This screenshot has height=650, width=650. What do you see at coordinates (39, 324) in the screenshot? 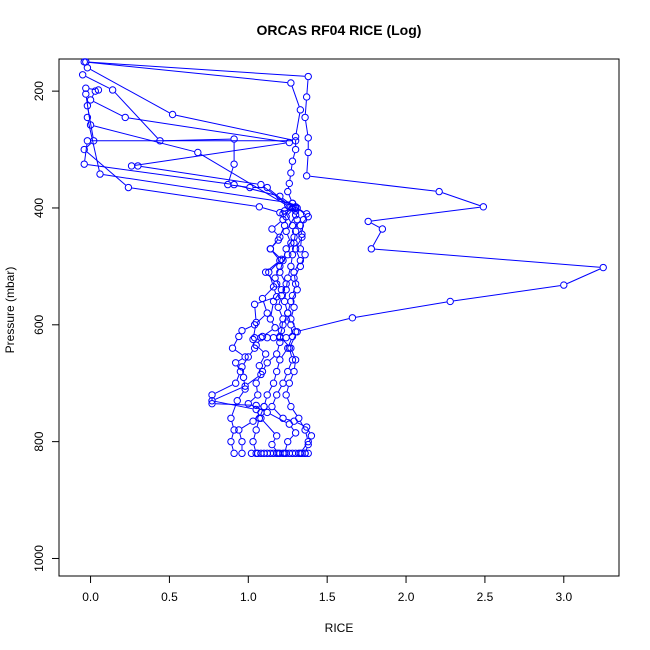
I see `y-tick-label: 600` at bounding box center [39, 324].